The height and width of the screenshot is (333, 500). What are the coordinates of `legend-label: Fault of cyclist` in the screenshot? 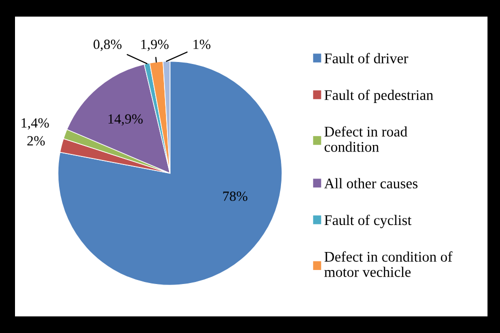 It's located at (368, 221).